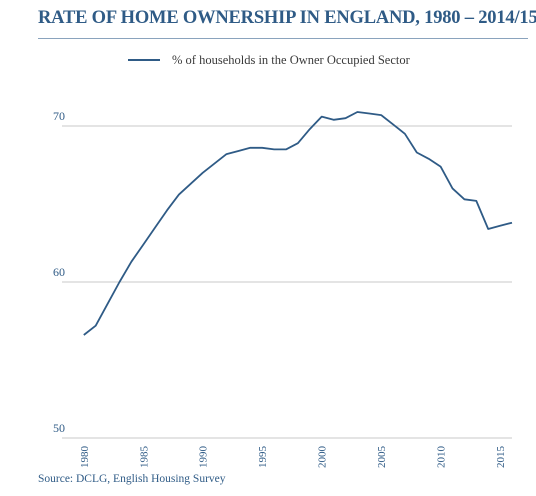  What do you see at coordinates (293, 457) in the screenshot?
I see `x-axis-ticks: 1980 1985 1990 1995 2000 2005 2010 2015` at bounding box center [293, 457].